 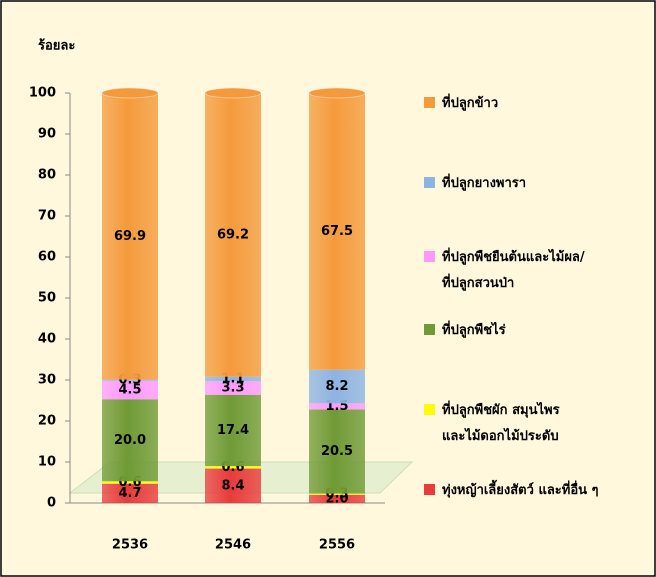 I want to click on y-tick-label: 60, so click(x=47, y=257).